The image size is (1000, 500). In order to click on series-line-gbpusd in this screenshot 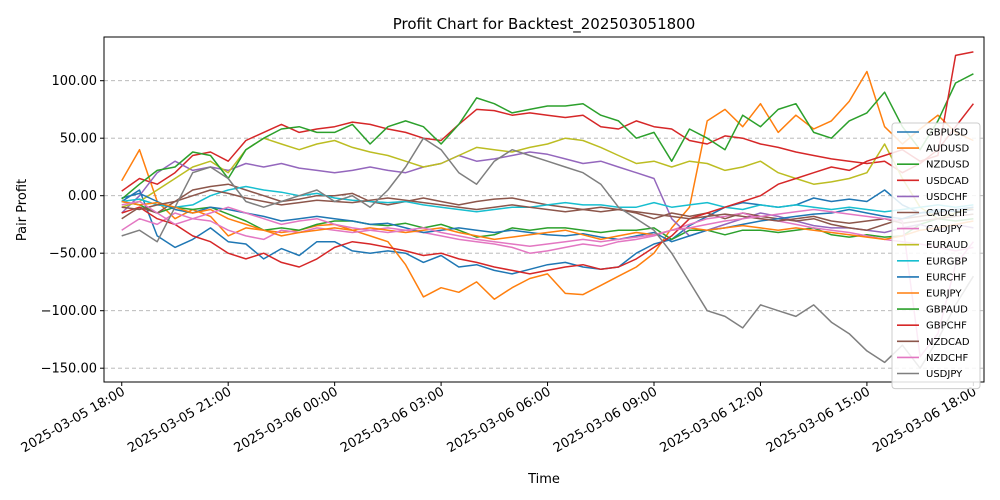, I will do `click(547, 232)`.